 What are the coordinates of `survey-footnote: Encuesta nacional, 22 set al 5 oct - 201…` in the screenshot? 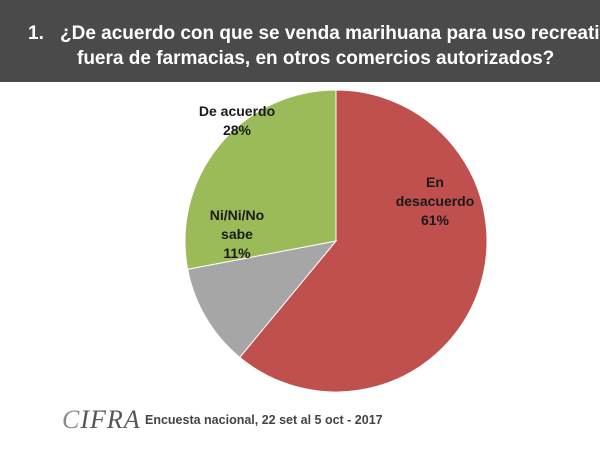 It's located at (264, 420).